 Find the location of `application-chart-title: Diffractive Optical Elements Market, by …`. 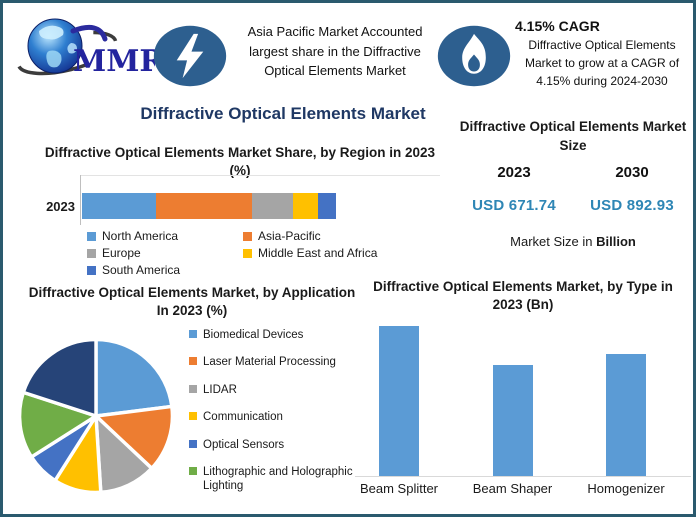

application-chart-title: Diffractive Optical Elements Market, by … is located at coordinates (192, 302).